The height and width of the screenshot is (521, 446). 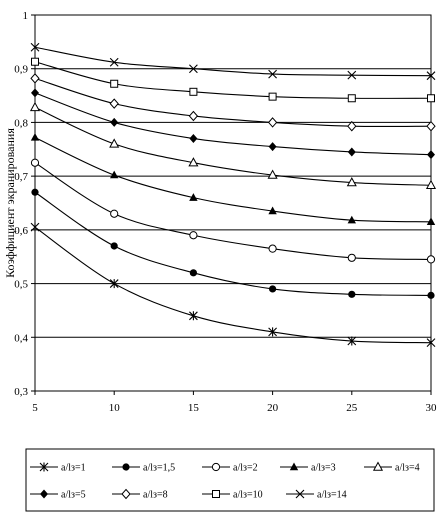 What do you see at coordinates (21, 231) in the screenshot?
I see `y-tick-label: 0,6` at bounding box center [21, 231].